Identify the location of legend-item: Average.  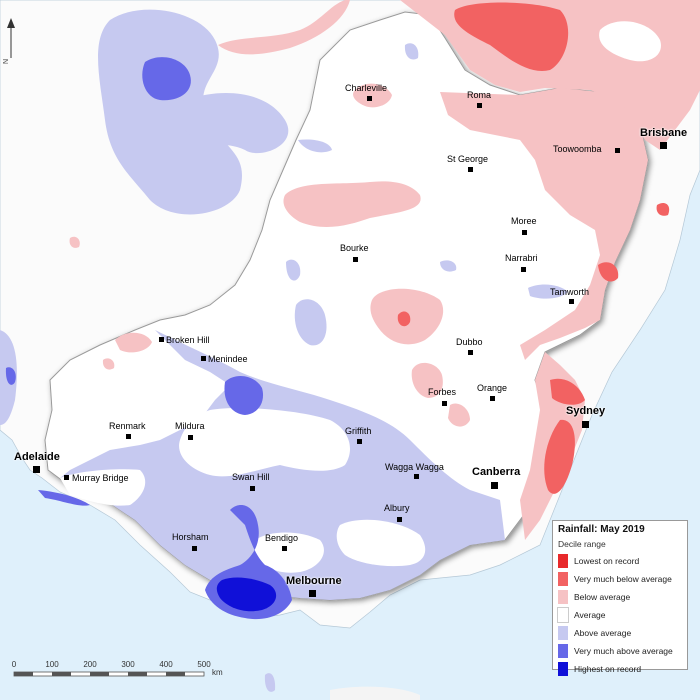
(619, 615).